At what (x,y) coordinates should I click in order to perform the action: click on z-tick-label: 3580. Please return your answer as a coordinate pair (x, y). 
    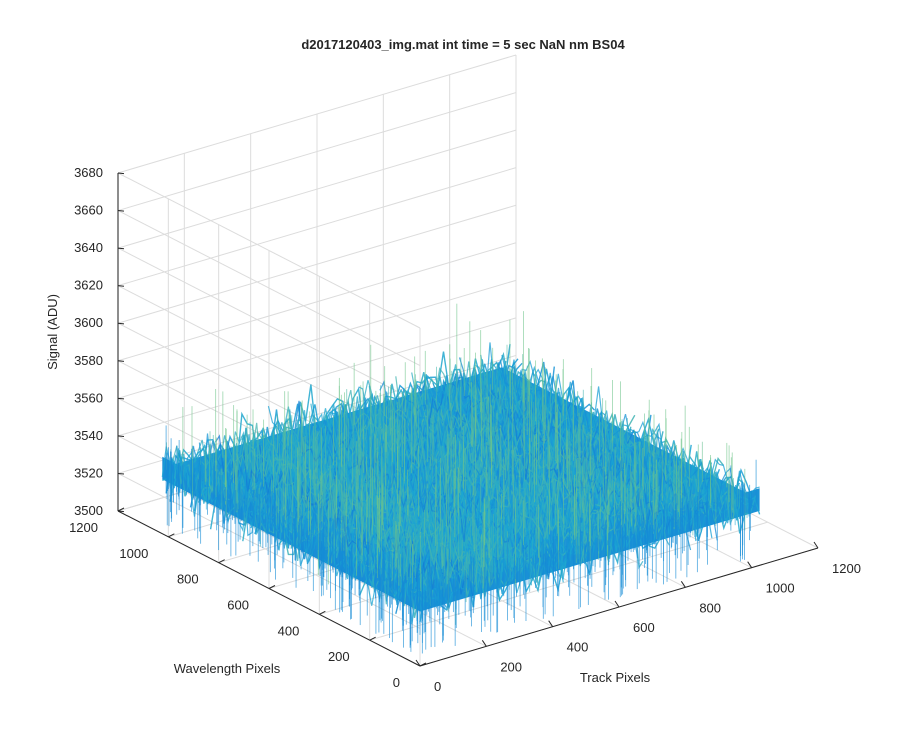
    Looking at the image, I should click on (88, 360).